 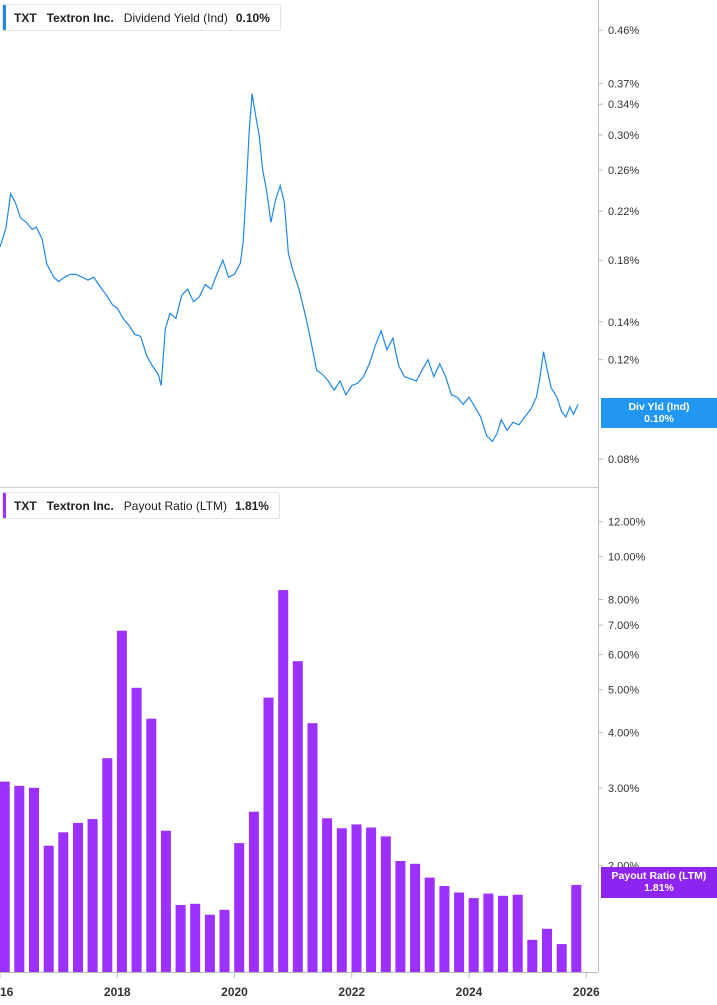 I want to click on yield-axis-tick-label: 0.14%, so click(x=623, y=323).